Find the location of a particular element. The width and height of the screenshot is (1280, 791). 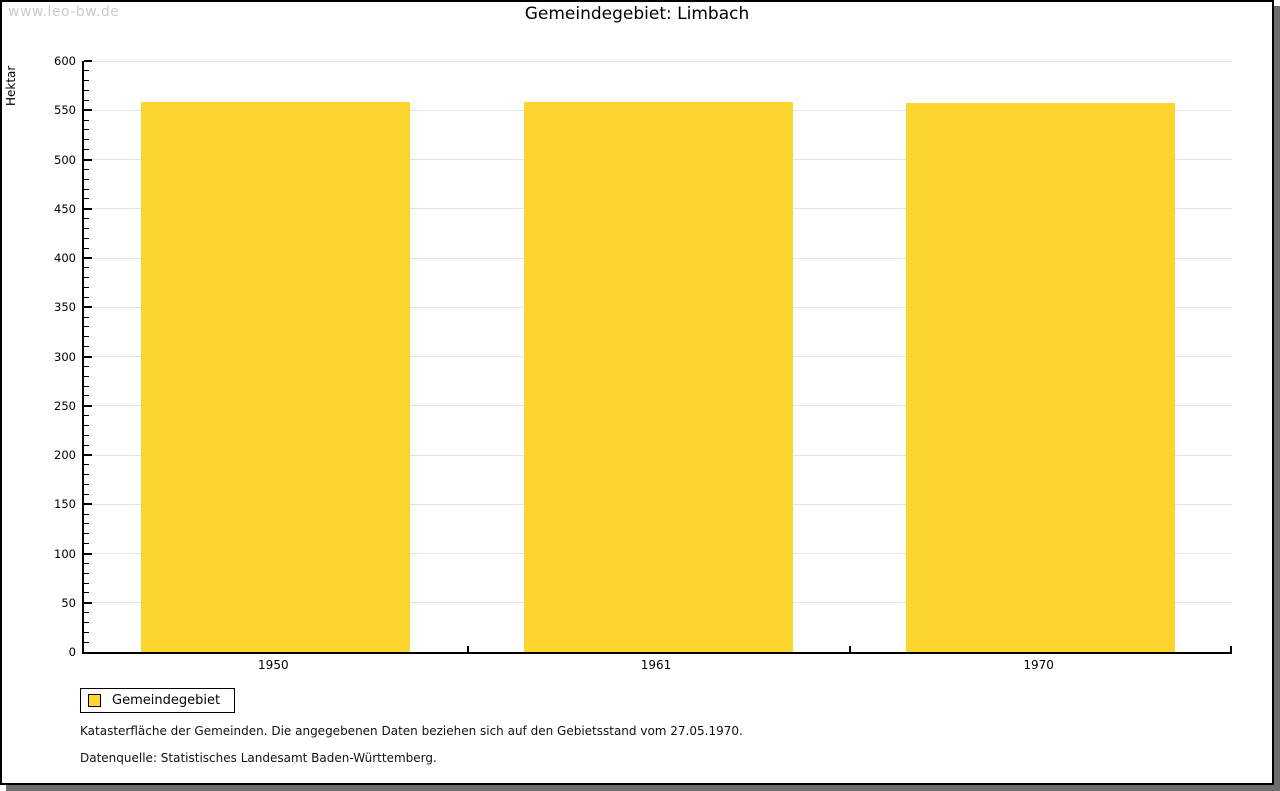

bar-1970 is located at coordinates (1041, 377).